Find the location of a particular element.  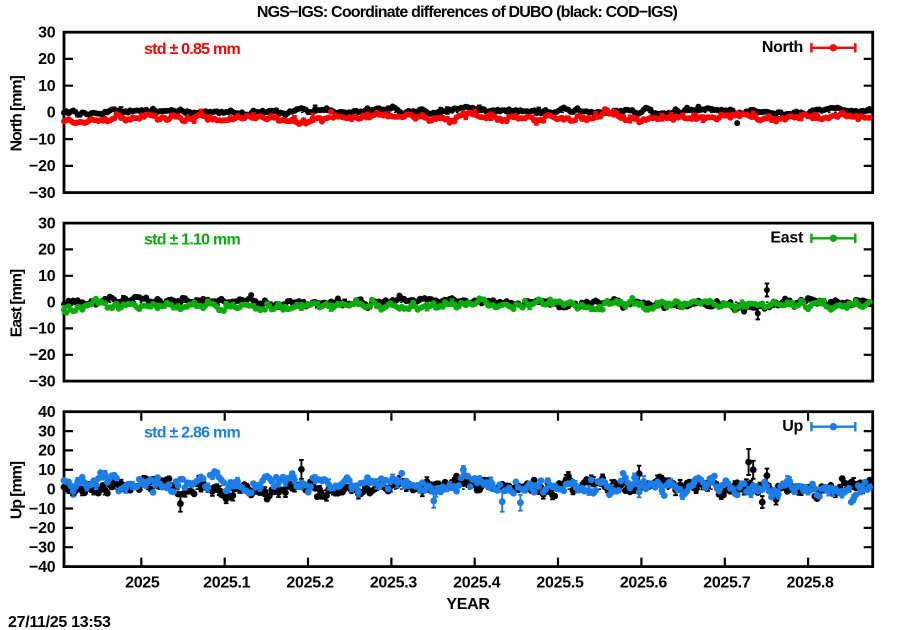

svg-text: 2025.7 is located at coordinates (727, 583).